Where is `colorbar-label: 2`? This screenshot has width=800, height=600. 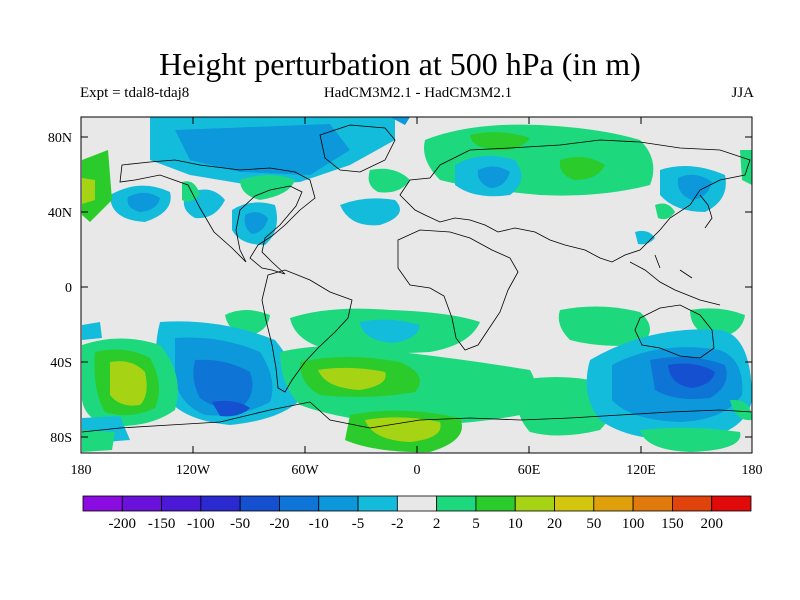
colorbar-label: 2 is located at coordinates (437, 524).